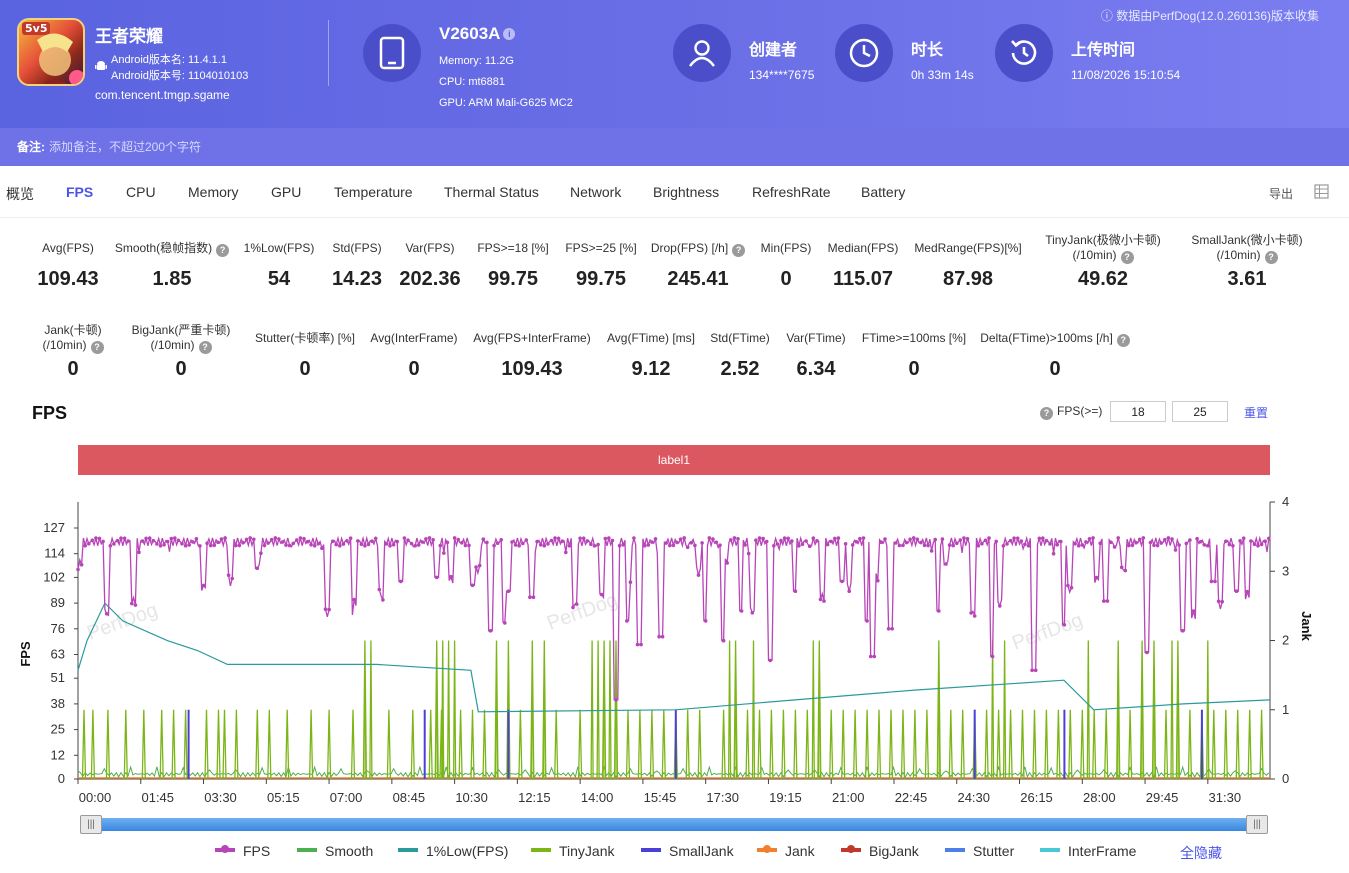  Describe the element at coordinates (286, 192) in the screenshot. I see `tab-gpu: GPU` at that location.